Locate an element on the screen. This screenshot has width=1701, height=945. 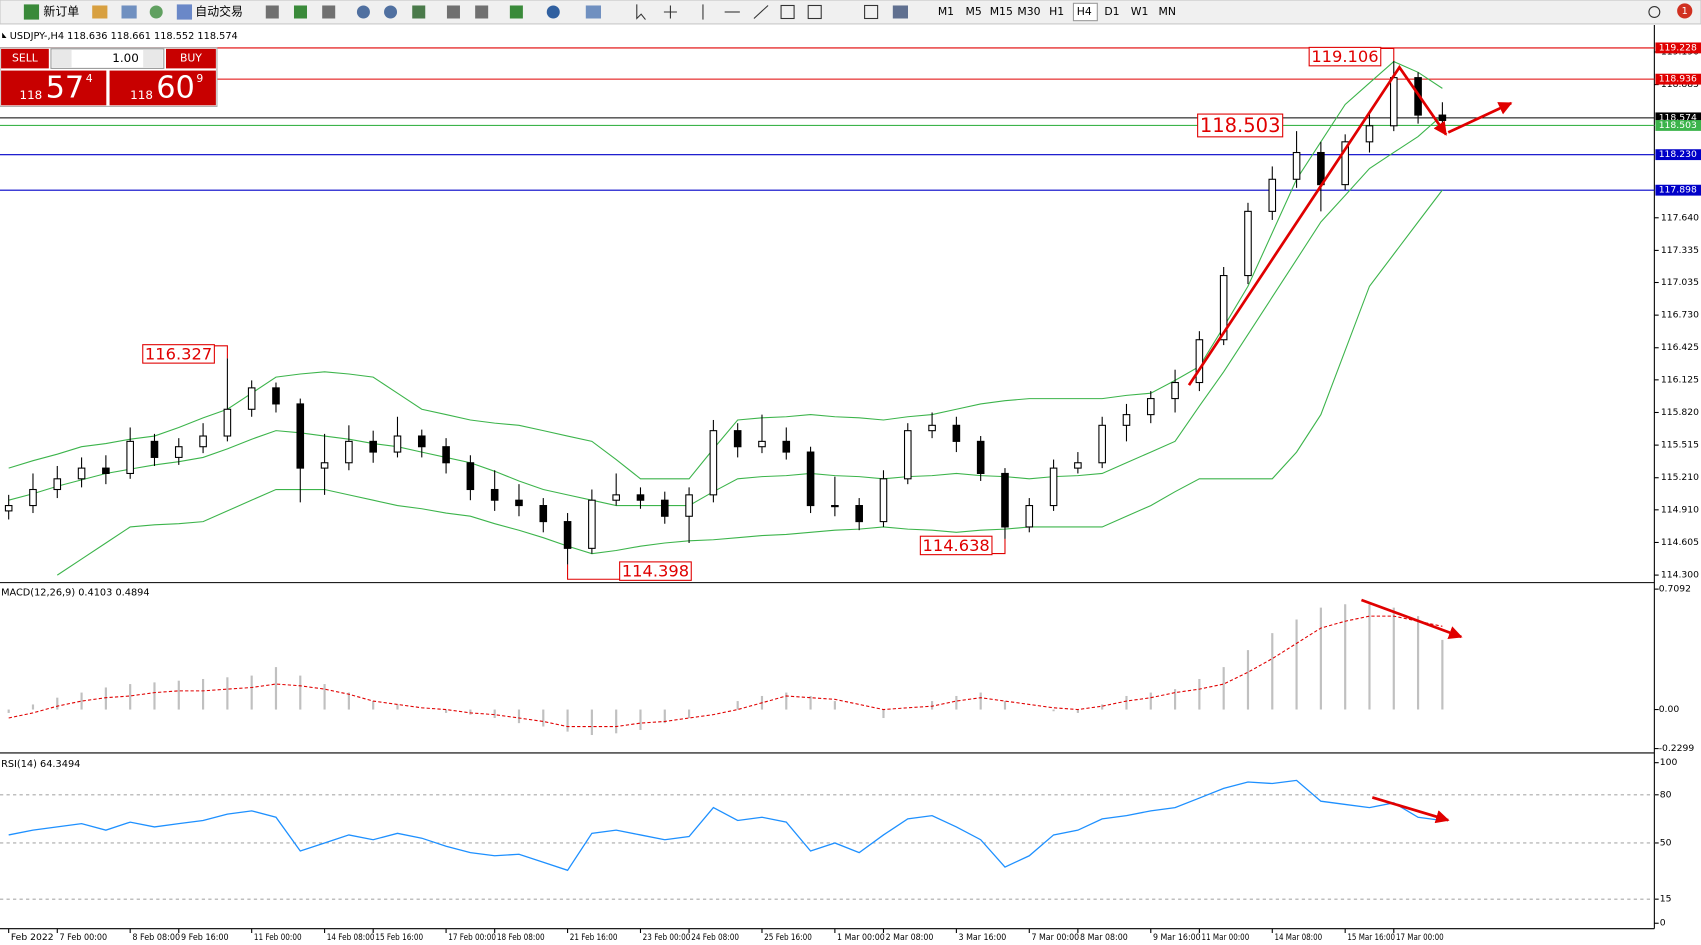
y-tick-label: 114.910 is located at coordinates (1680, 509).